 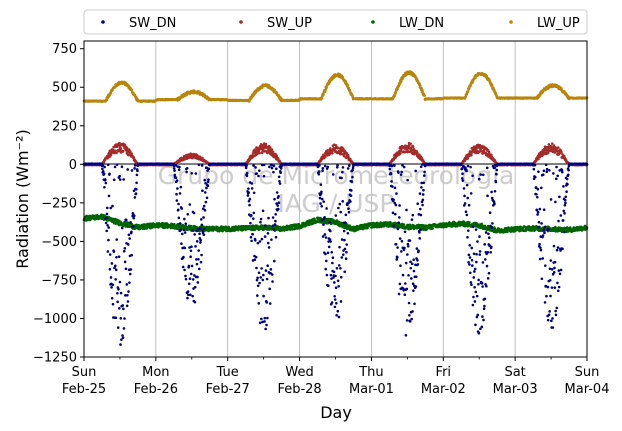 I want to click on legend-entry-sw-dn: SW_DN, so click(x=138, y=23).